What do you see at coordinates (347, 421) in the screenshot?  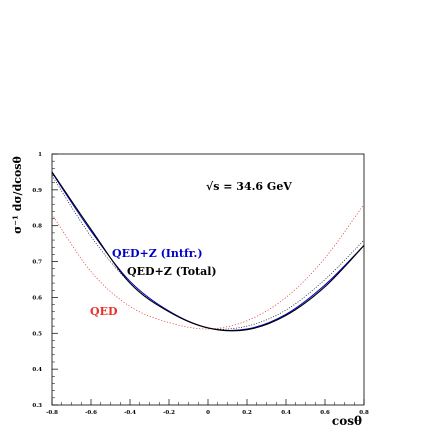 I see `x-axis-title: cosθ` at bounding box center [347, 421].